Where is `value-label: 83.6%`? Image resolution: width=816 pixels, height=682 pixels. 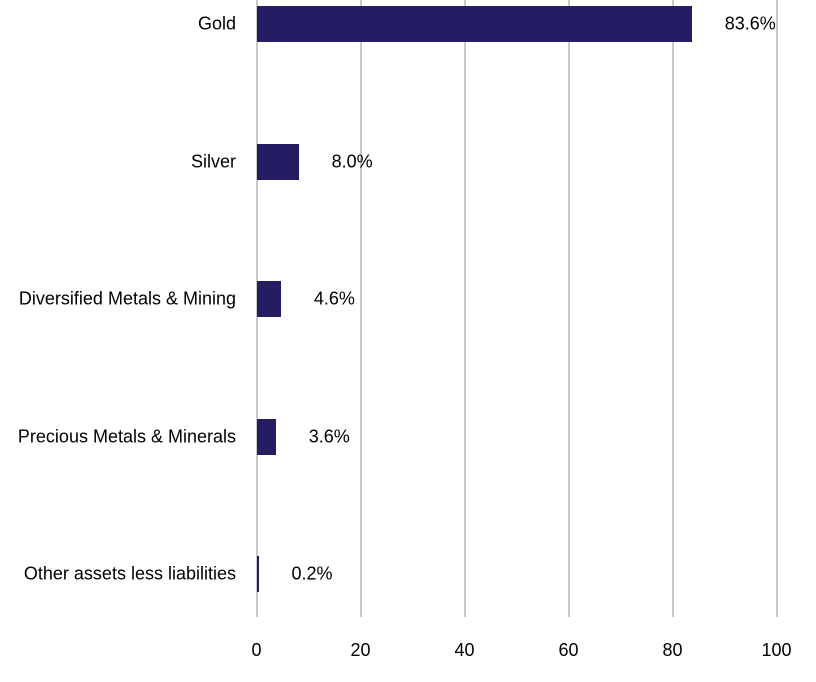 value-label: 83.6% is located at coordinates (750, 23).